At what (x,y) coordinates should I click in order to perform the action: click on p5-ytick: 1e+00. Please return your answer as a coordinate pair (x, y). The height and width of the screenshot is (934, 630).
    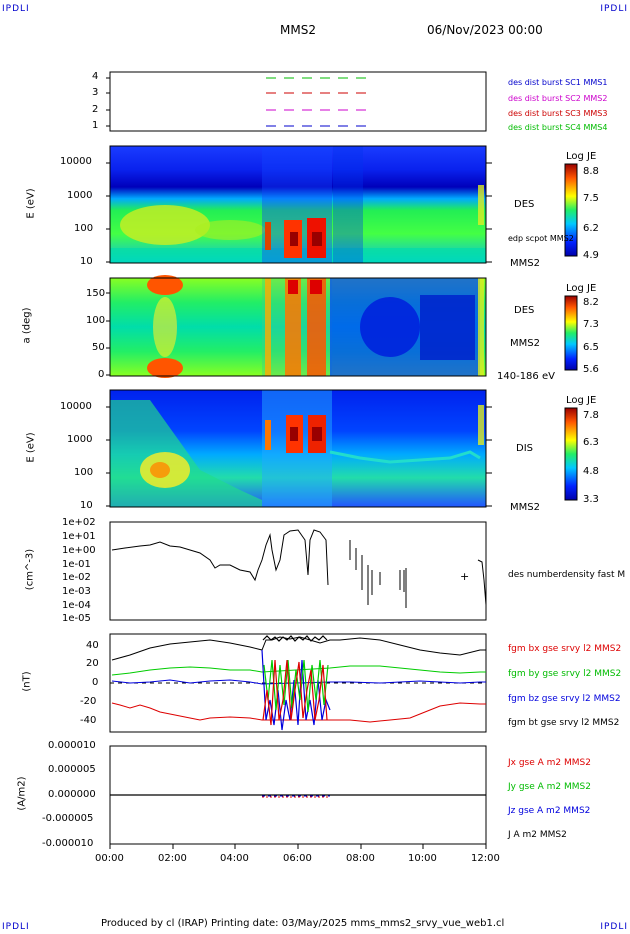
    Looking at the image, I should click on (79, 550).